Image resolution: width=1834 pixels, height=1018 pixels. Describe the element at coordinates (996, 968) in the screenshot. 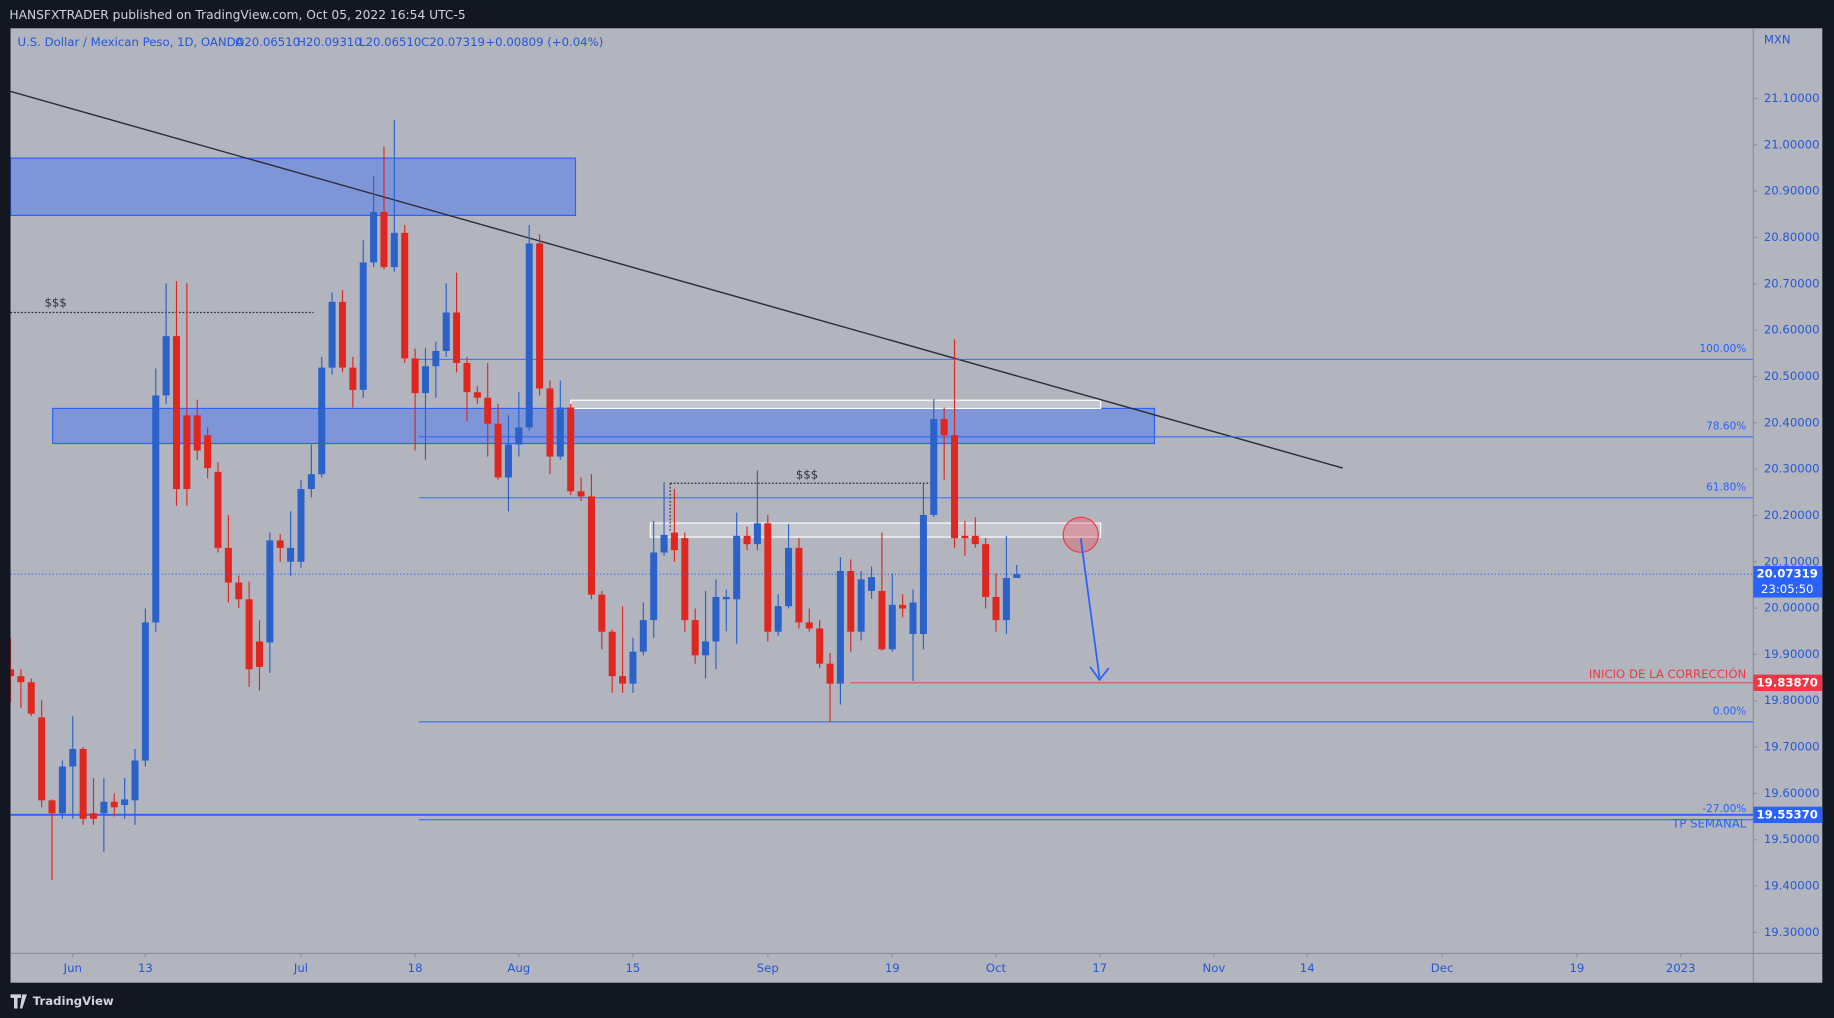

I see `x-tick-label: Oct` at that location.